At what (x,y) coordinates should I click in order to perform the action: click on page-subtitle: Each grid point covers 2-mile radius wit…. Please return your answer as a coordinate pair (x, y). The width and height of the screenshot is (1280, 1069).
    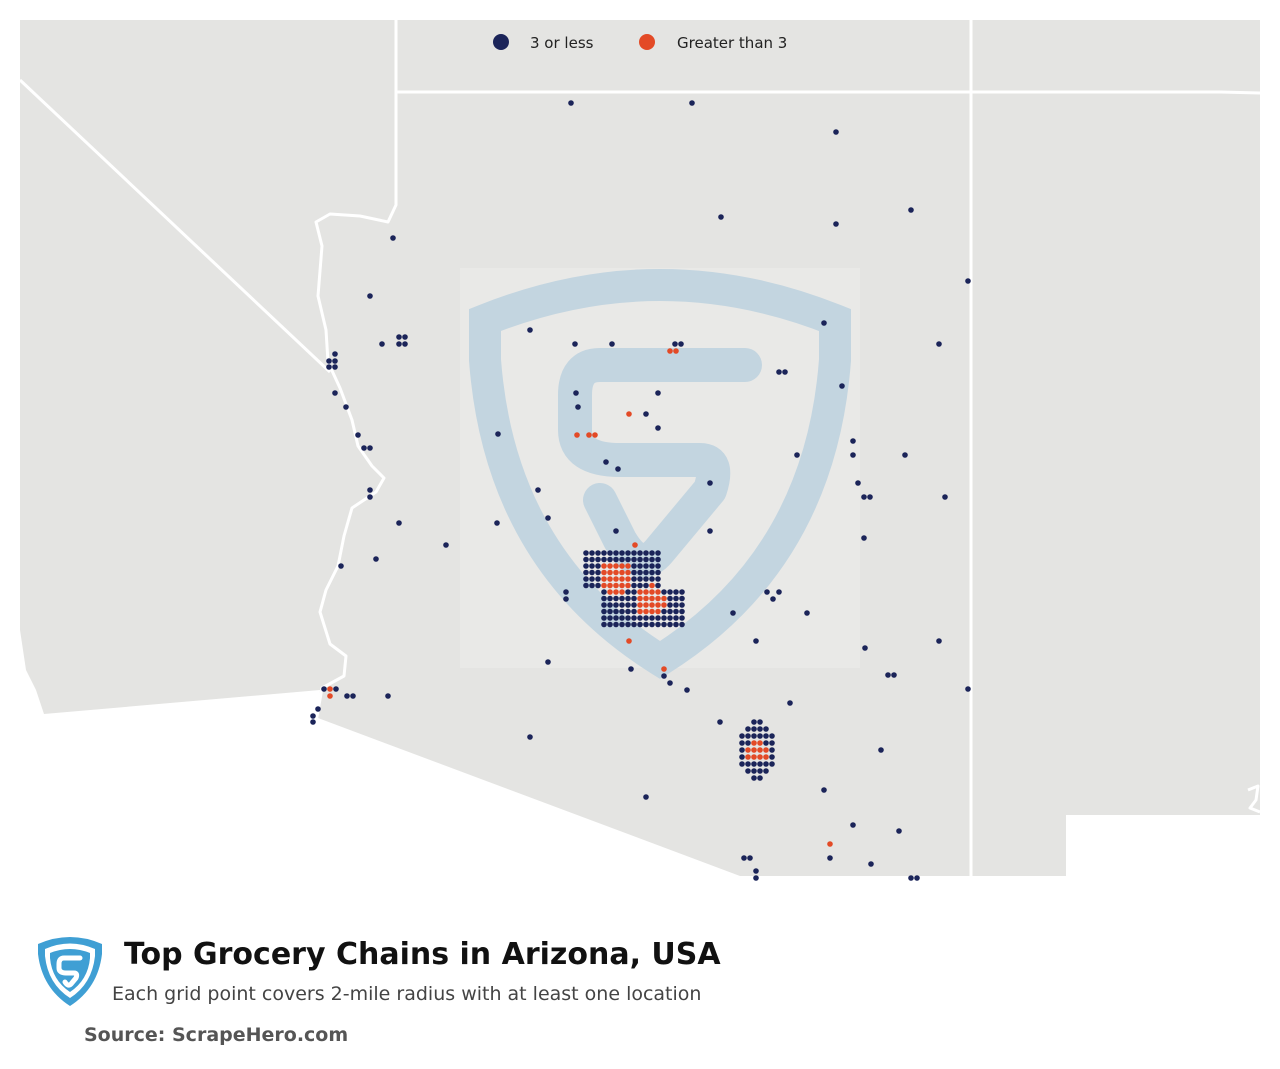
    Looking at the image, I should click on (407, 994).